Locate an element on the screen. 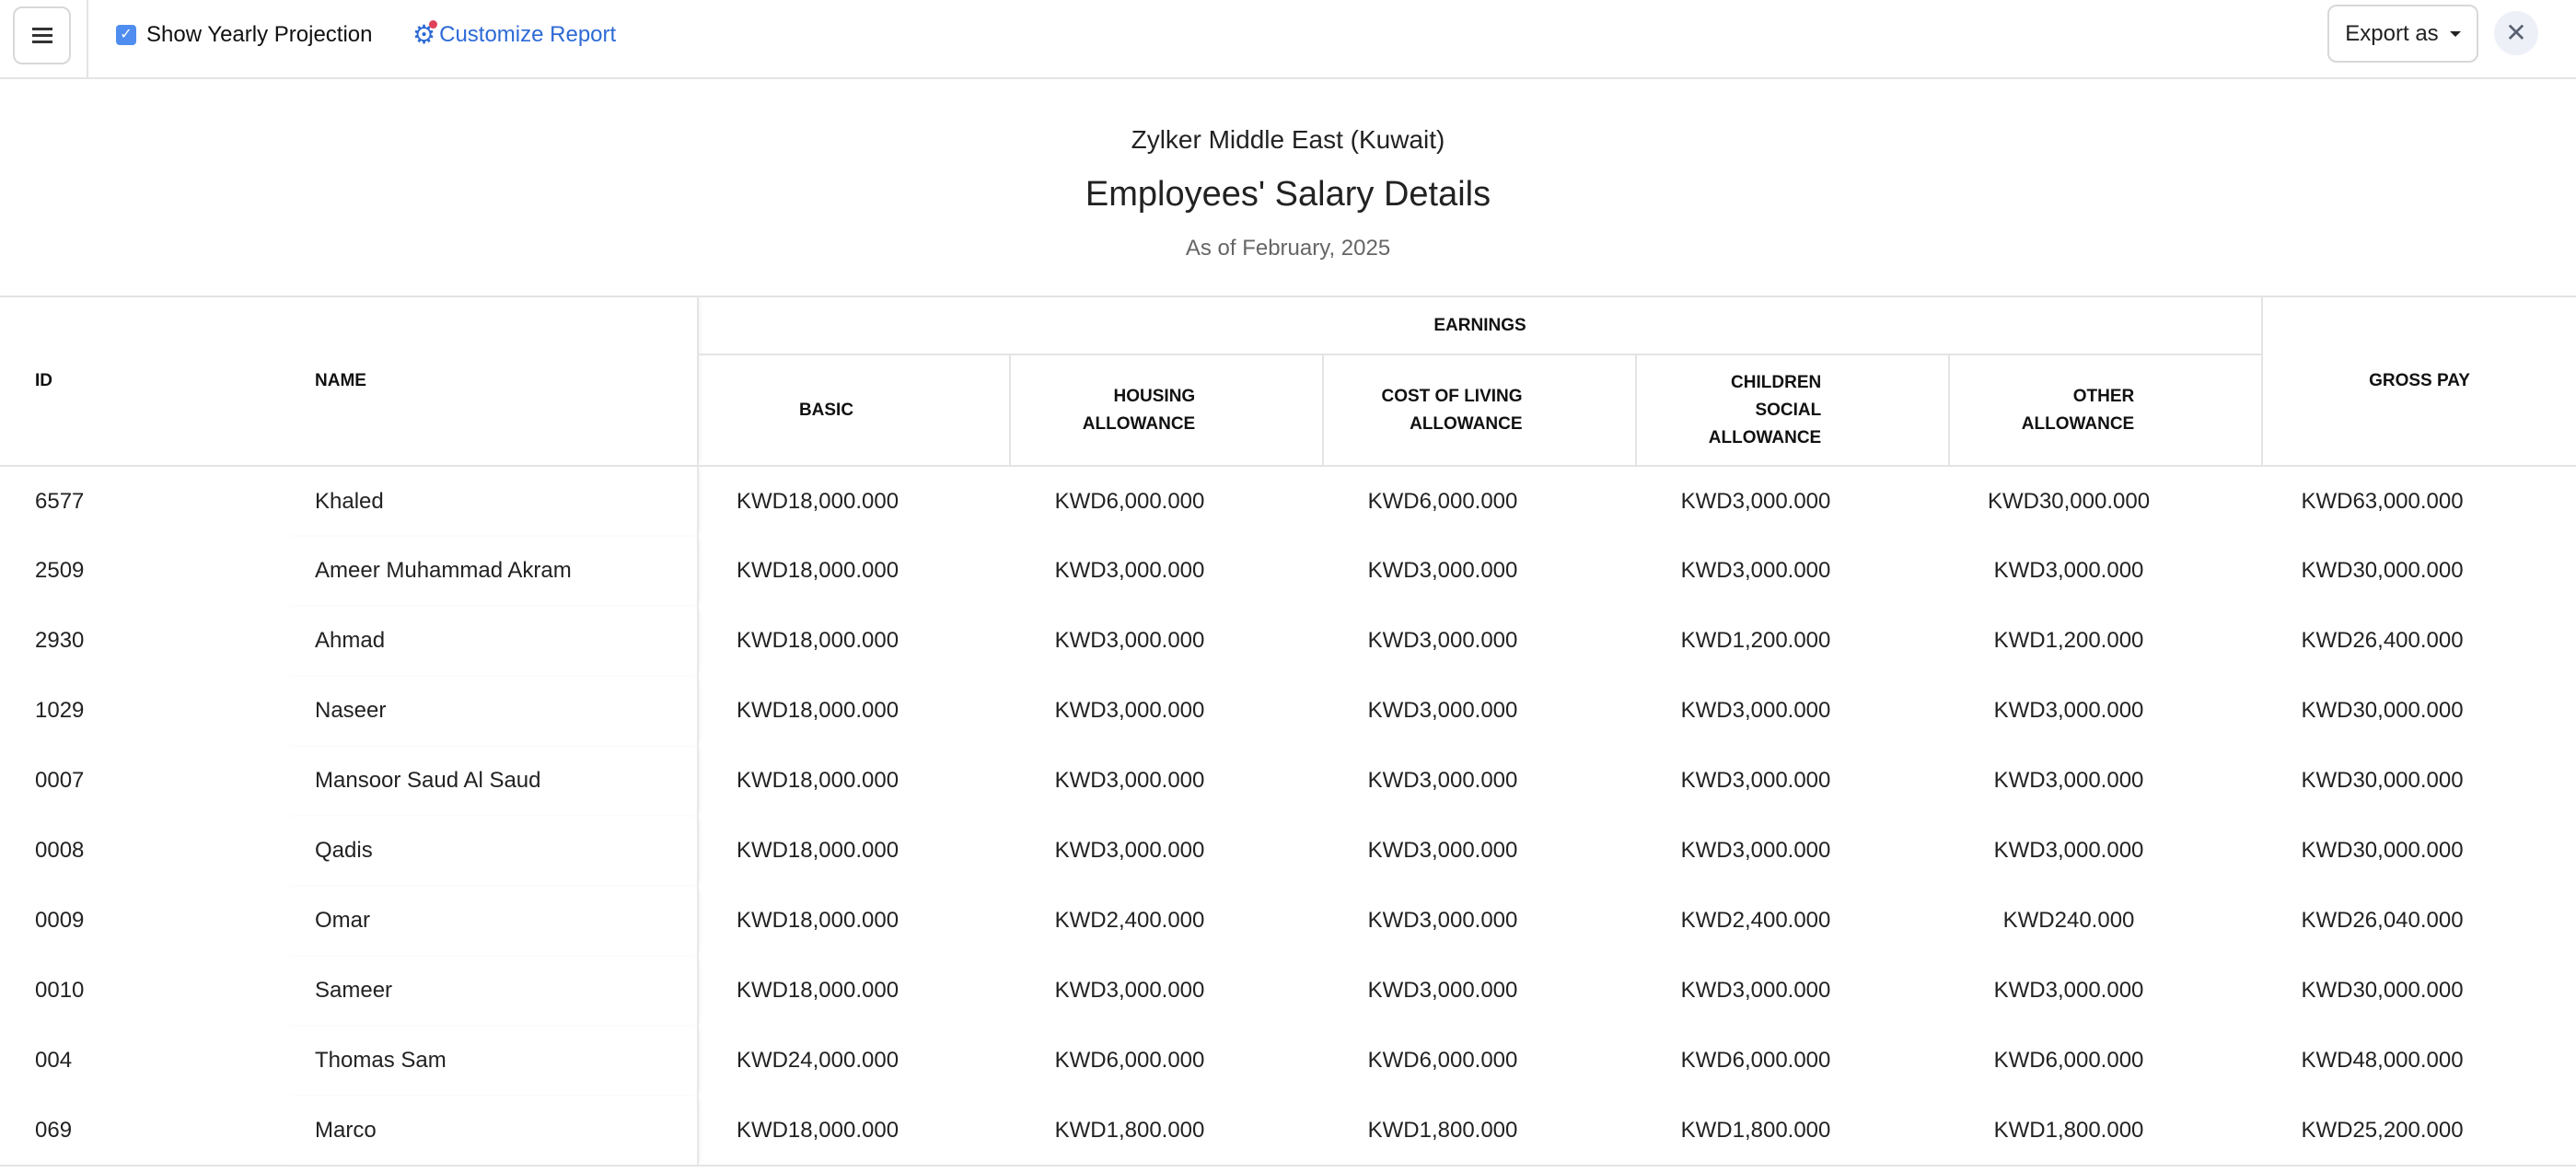 The image size is (2576, 1173). cell-id: 0007 is located at coordinates (60, 780).